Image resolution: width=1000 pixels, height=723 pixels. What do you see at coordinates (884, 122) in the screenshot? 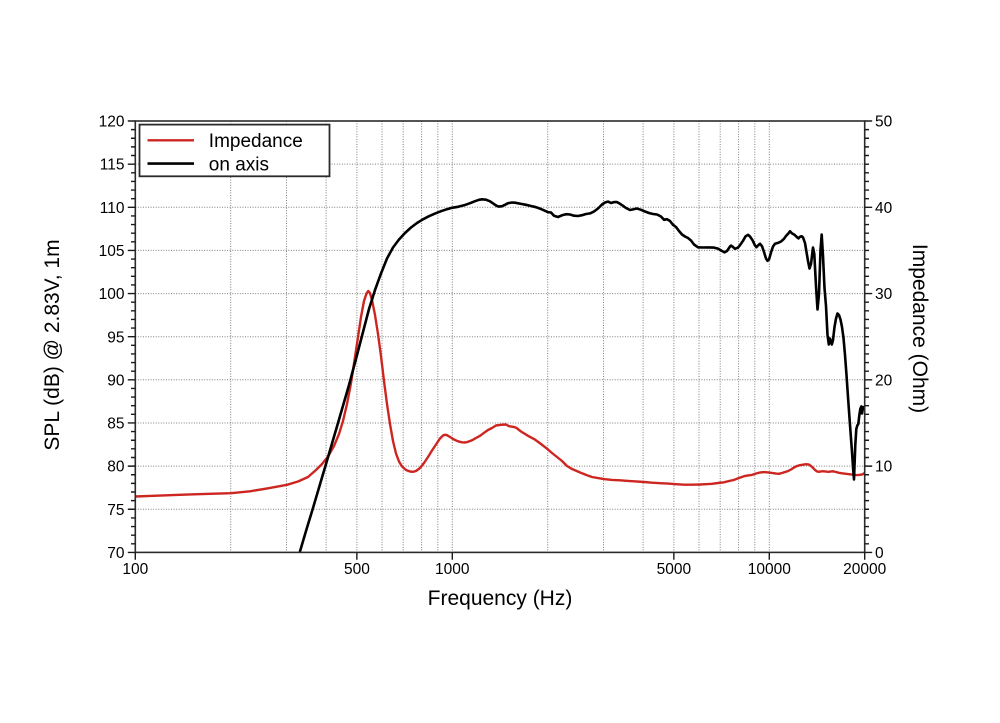
I see `svg-text: 50` at bounding box center [884, 122].